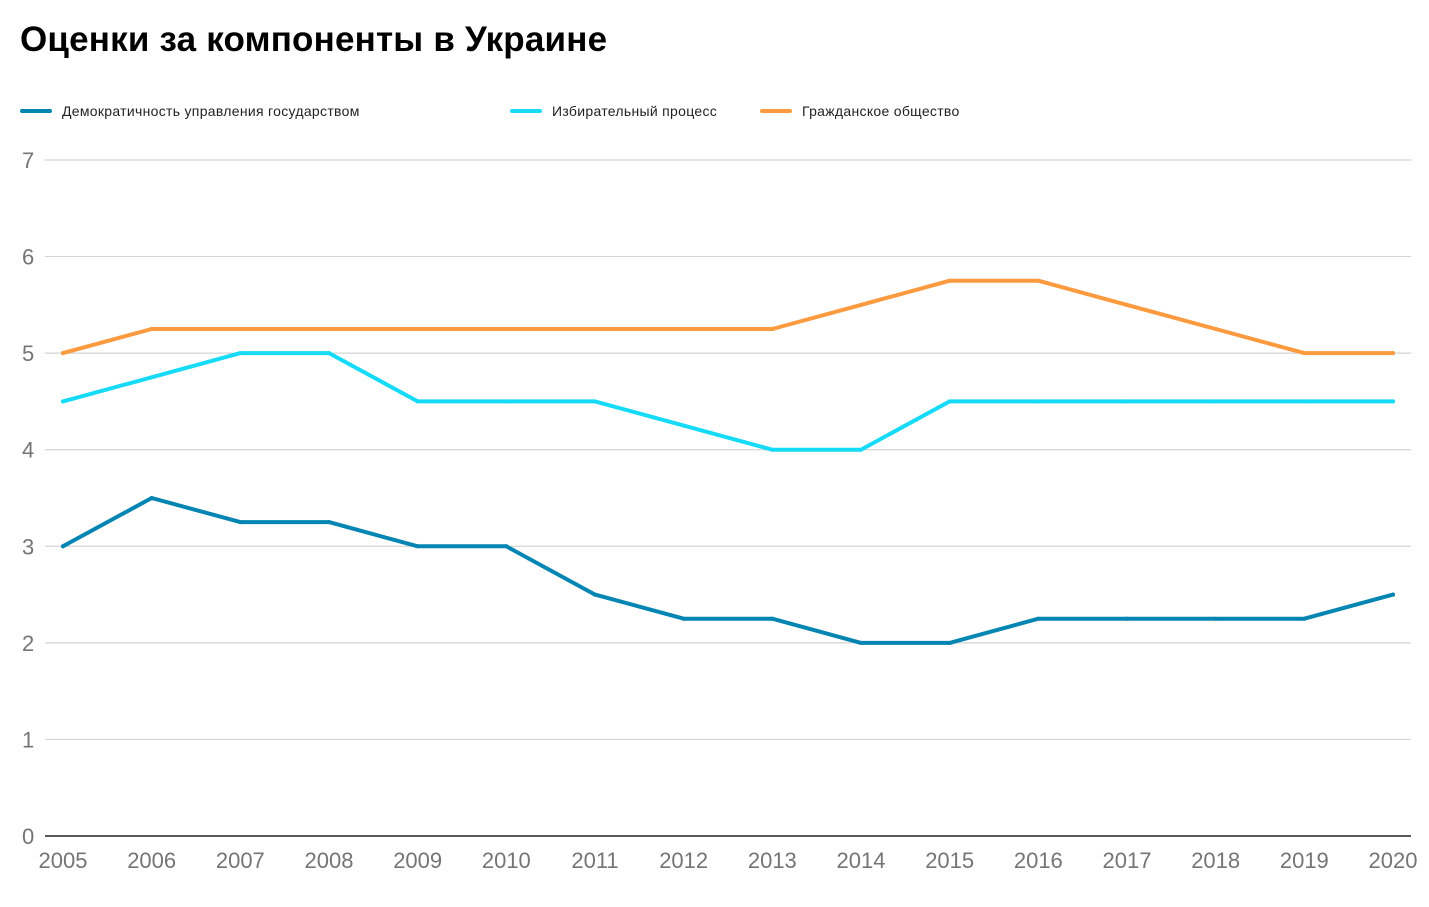 This screenshot has height=907, width=1429. I want to click on y-tick-label: 4, so click(28, 450).